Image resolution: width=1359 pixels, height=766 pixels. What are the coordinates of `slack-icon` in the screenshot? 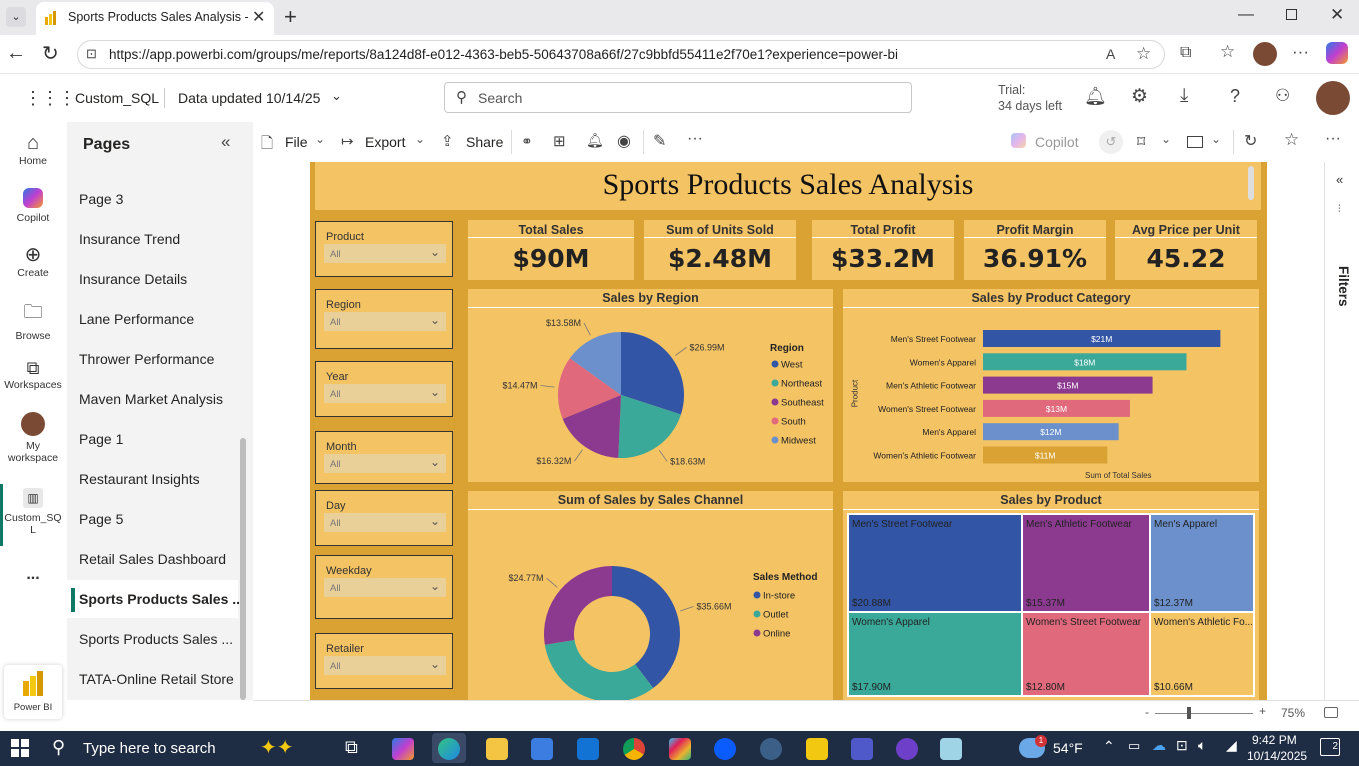 It's located at (680, 749).